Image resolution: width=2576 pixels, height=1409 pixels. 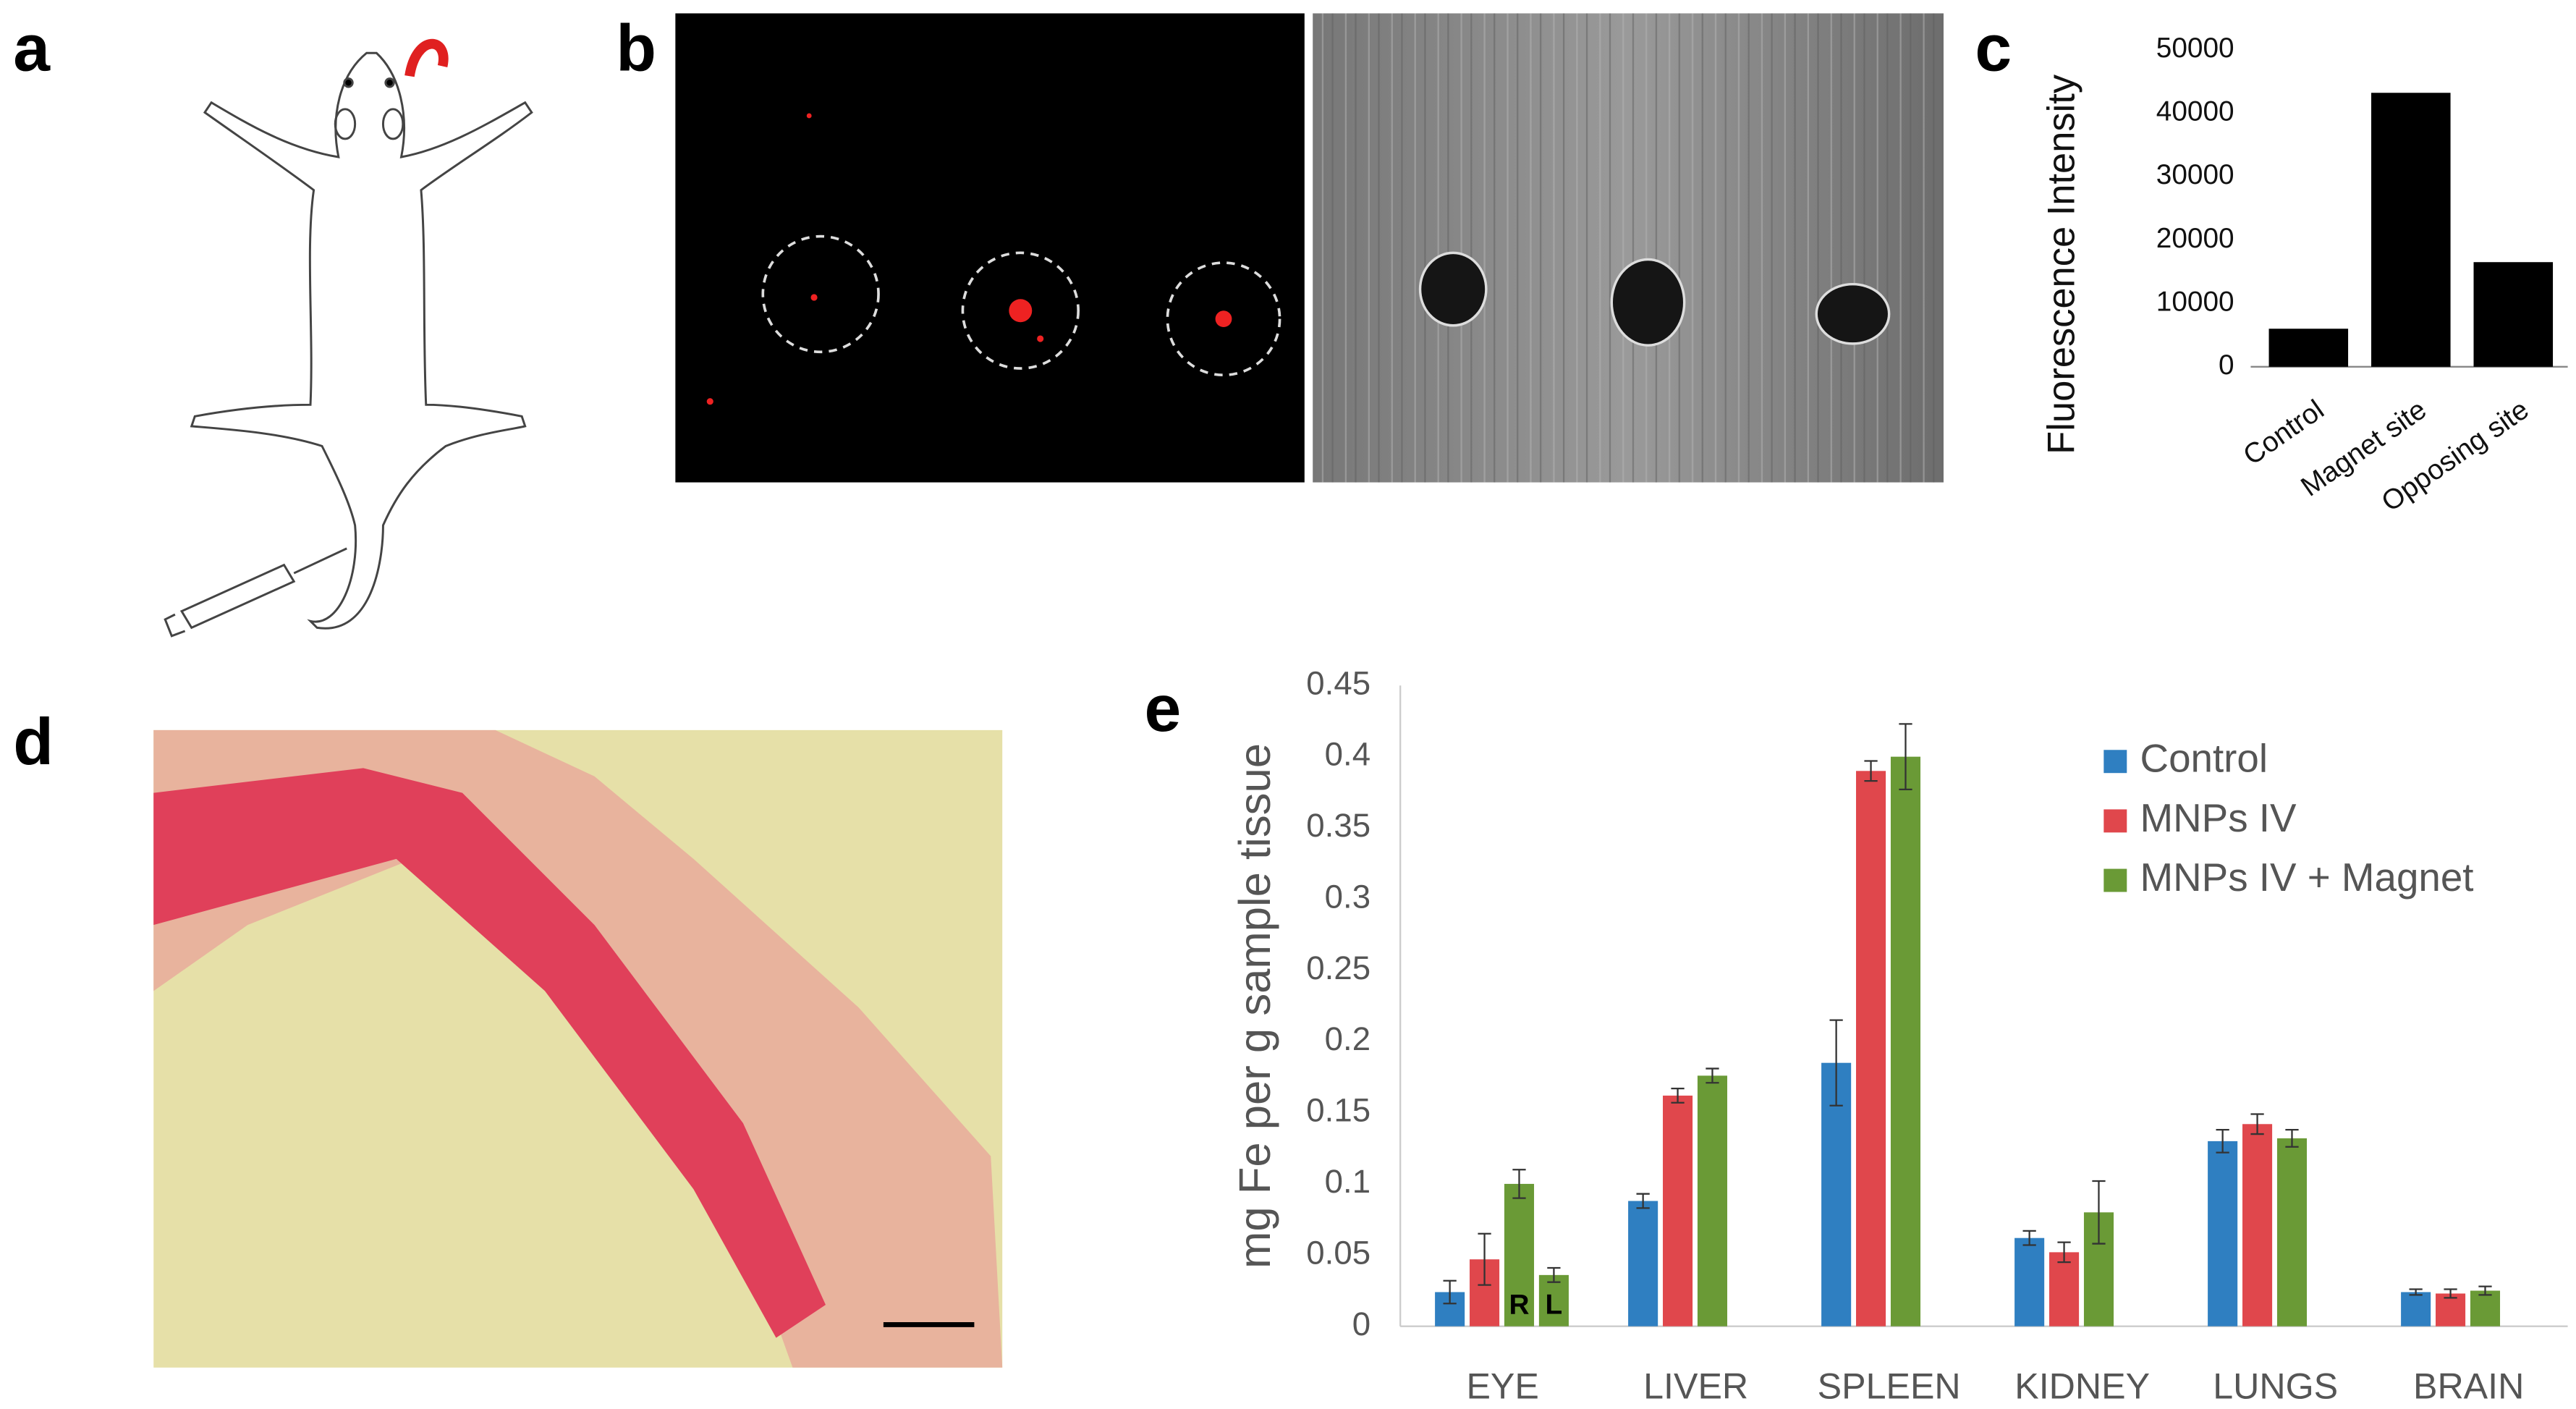 What do you see at coordinates (32, 48) in the screenshot?
I see `panel-label: a` at bounding box center [32, 48].